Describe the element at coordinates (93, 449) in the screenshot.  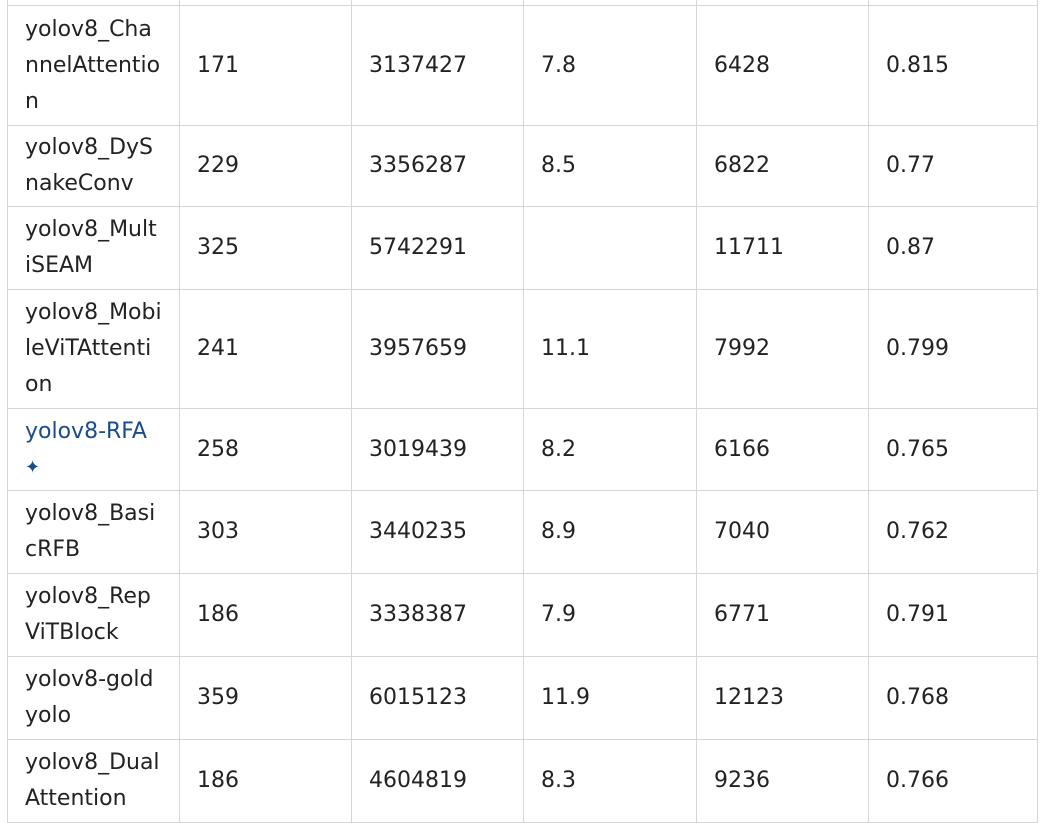
I see `model-name-cell: yolov8-RFA ✦` at that location.